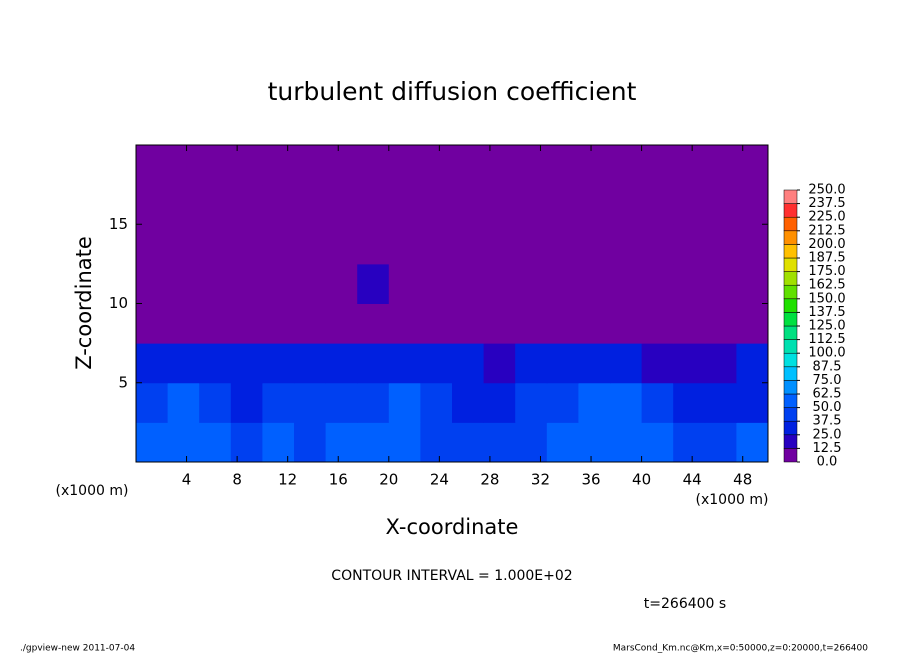  Describe the element at coordinates (826, 244) in the screenshot. I see `colorbar-label: 200.0` at that location.